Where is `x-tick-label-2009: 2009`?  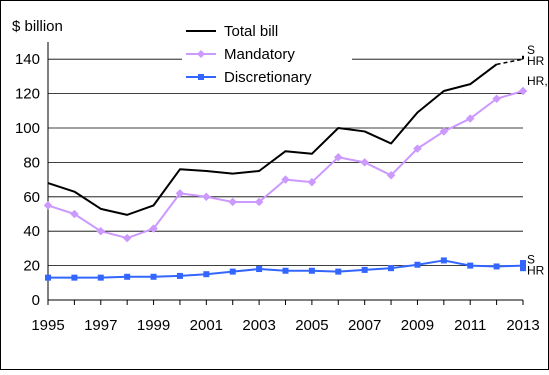 x-tick-label-2009: 2009 is located at coordinates (417, 325).